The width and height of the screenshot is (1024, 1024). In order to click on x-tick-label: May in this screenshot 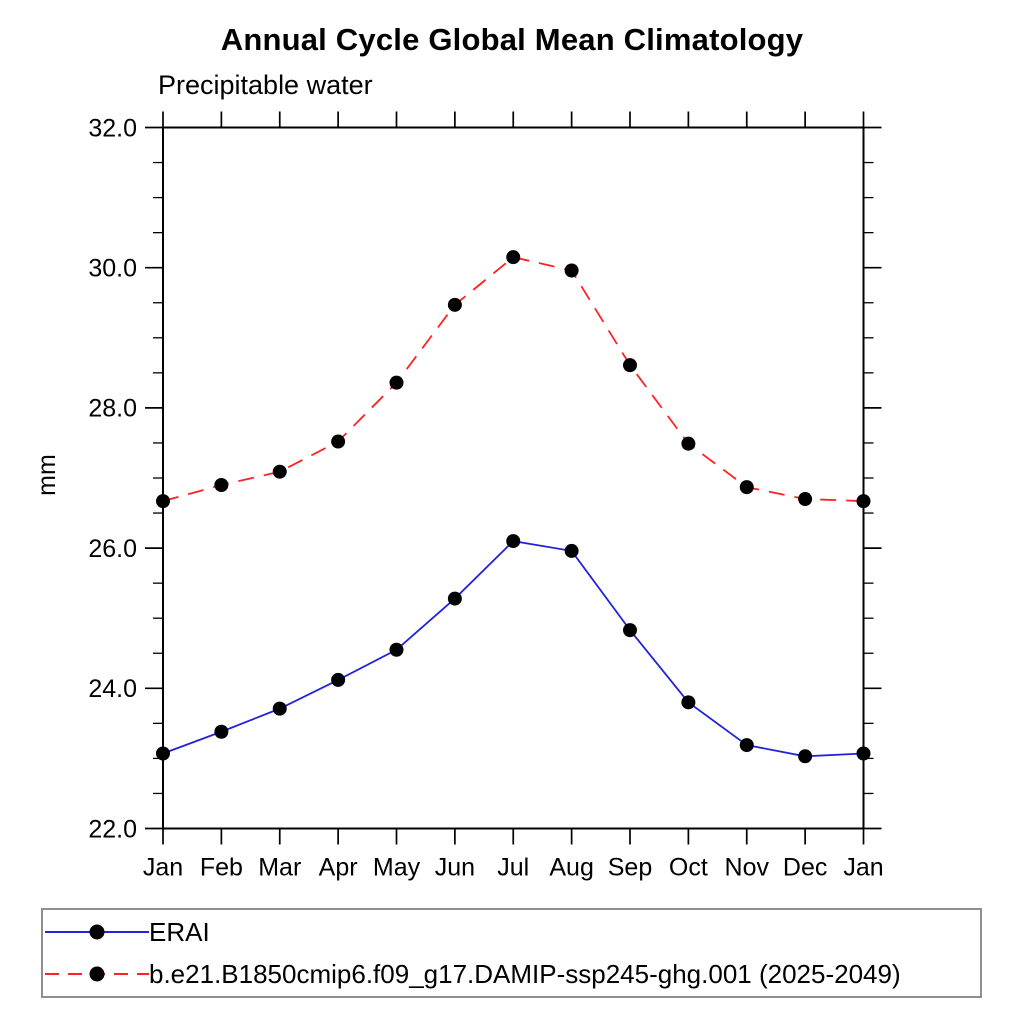, I will do `click(397, 868)`.